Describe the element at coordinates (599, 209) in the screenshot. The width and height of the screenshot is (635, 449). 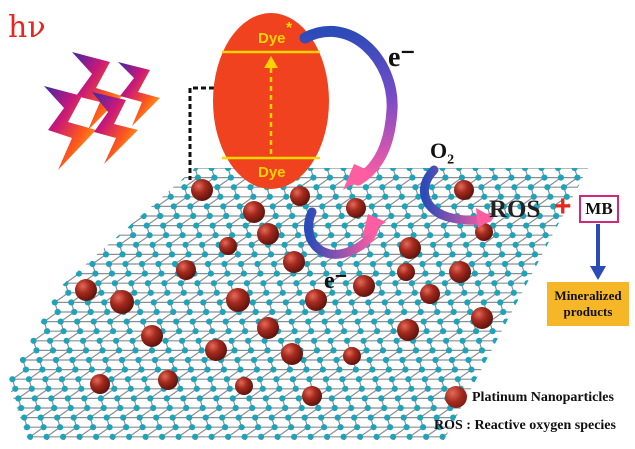
I see `methylene-blue-box: MB` at that location.